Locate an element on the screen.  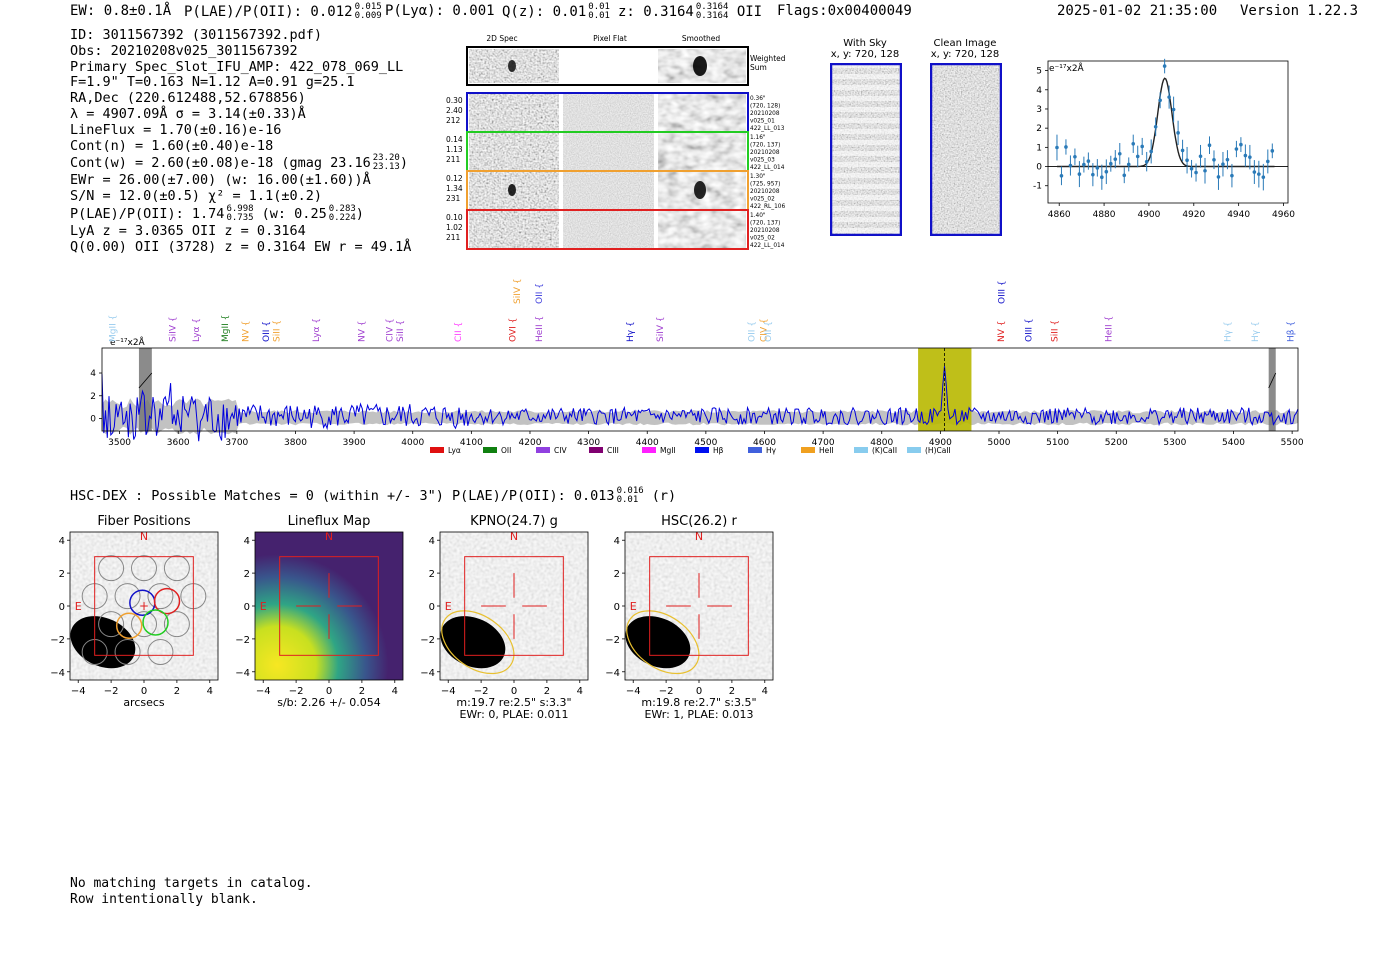
cutout-row-4-meta-3: 20210208 is located at coordinates (765, 231).